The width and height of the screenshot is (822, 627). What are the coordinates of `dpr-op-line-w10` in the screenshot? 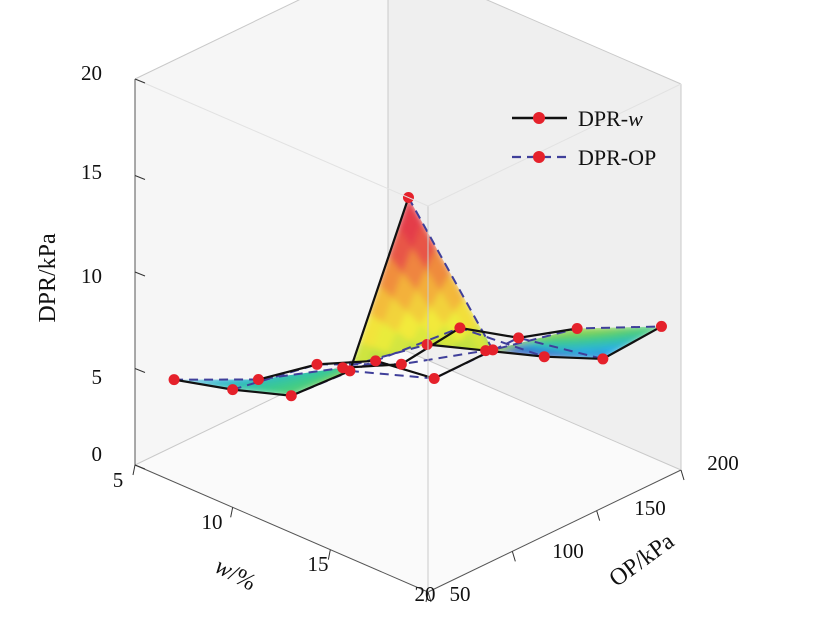 It's located at (359, 370).